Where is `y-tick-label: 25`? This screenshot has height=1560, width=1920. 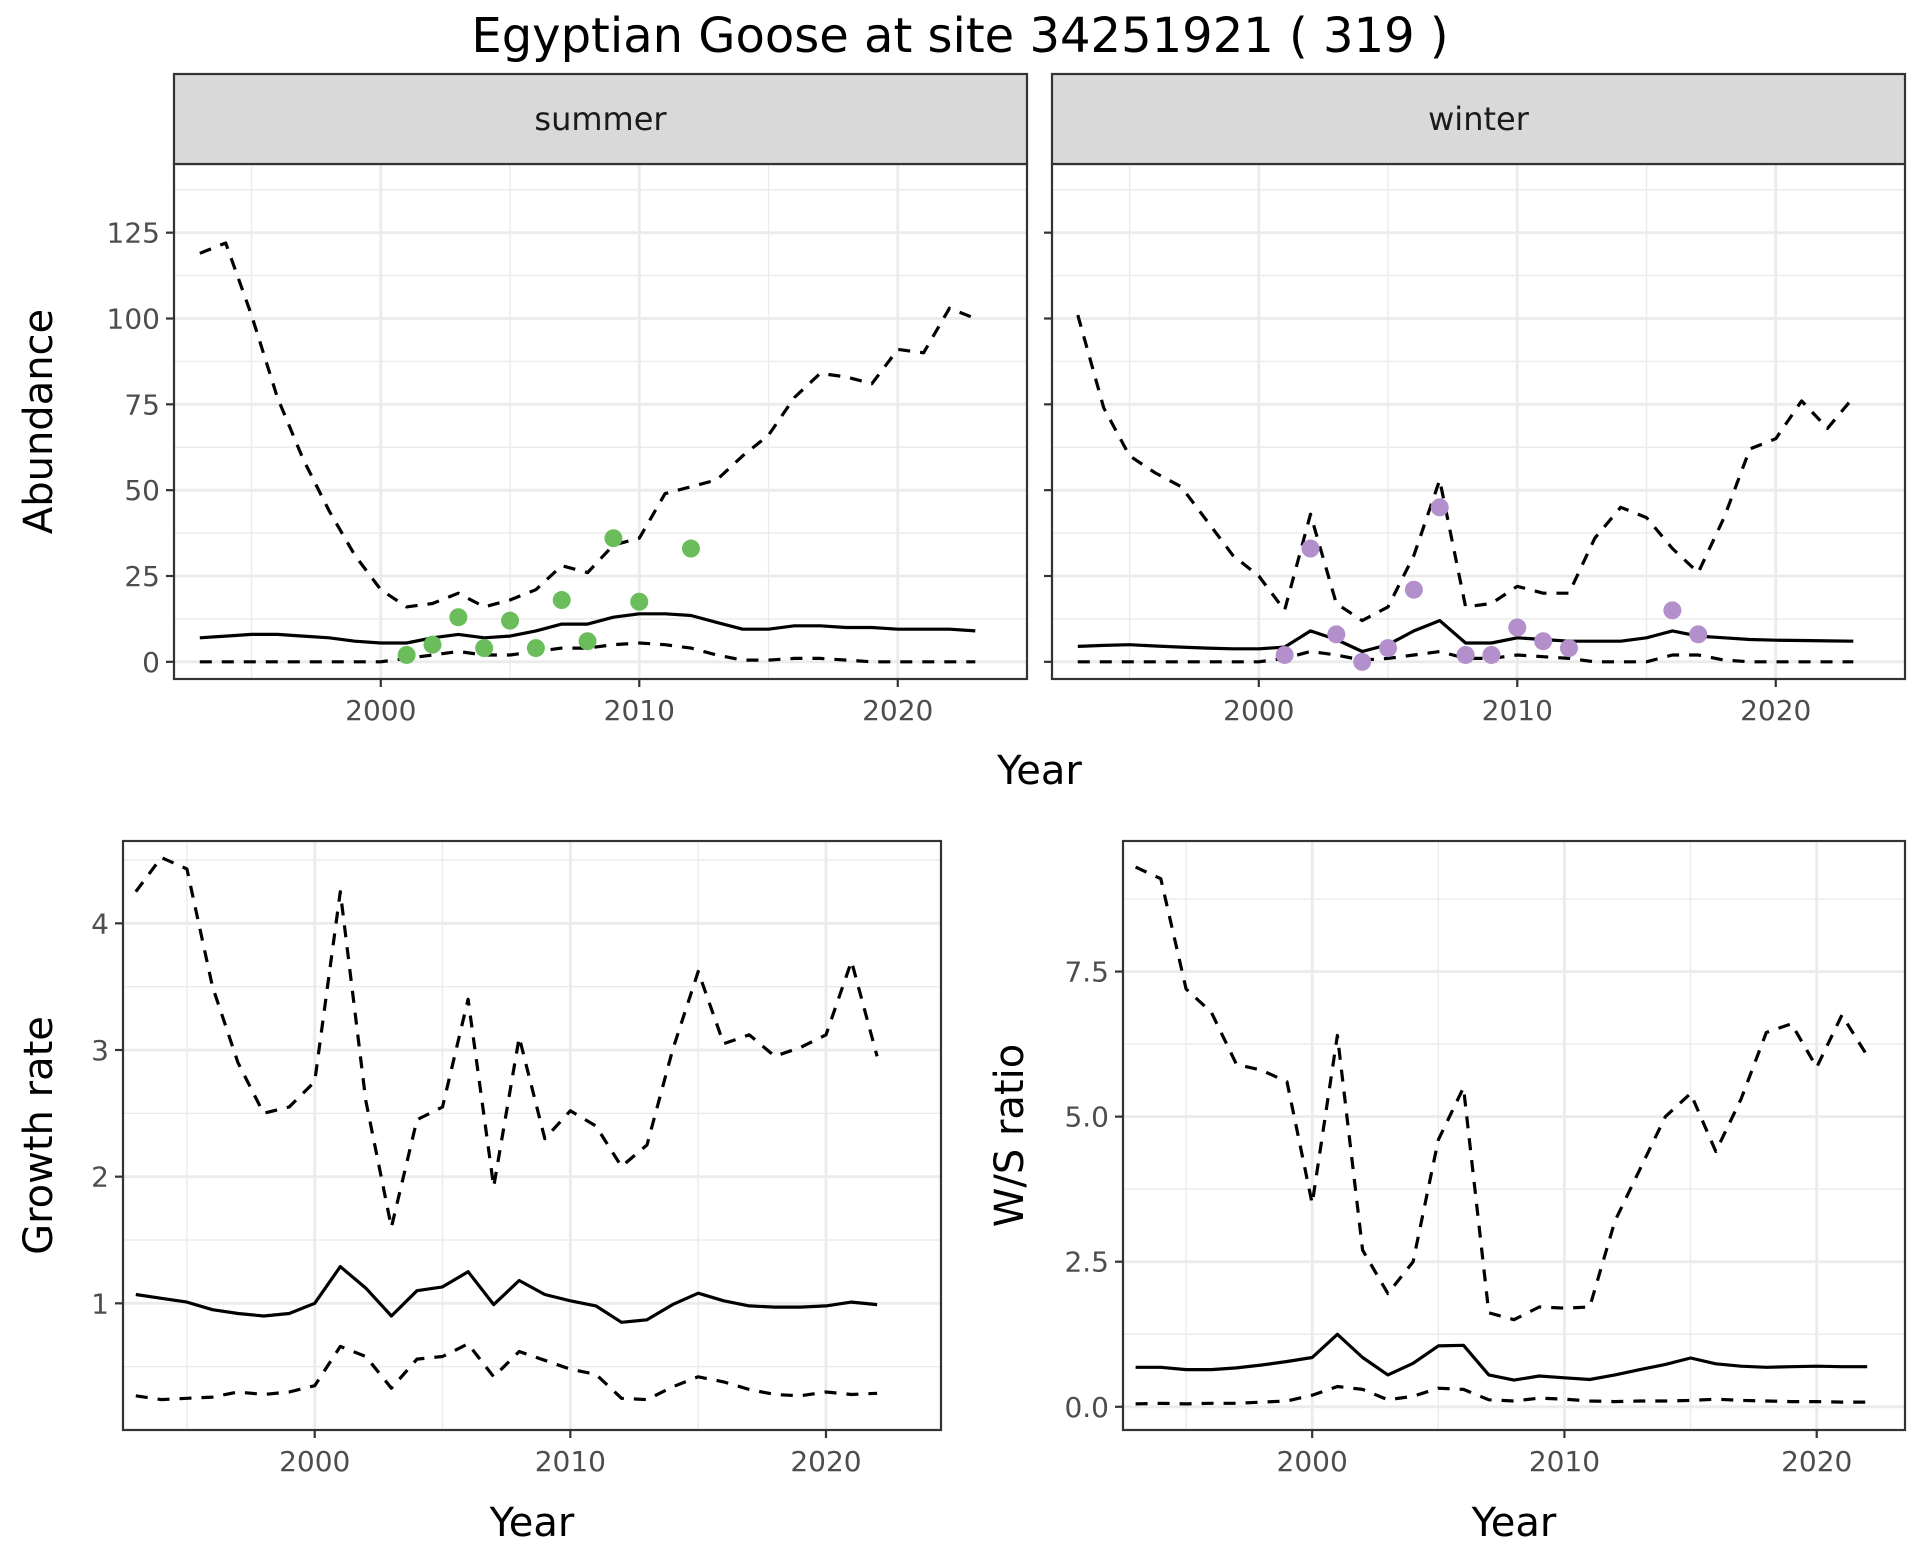
y-tick-label: 25 is located at coordinates (142, 576).